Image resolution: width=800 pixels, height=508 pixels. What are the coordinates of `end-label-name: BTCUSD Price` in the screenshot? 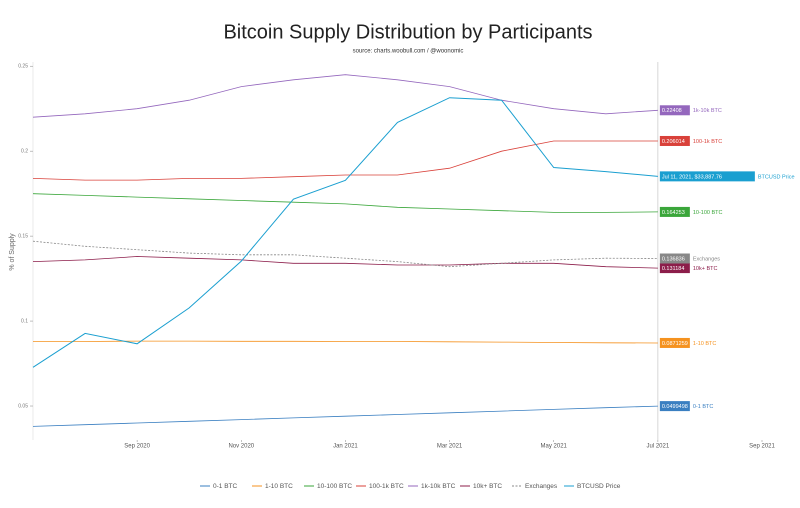 It's located at (776, 177).